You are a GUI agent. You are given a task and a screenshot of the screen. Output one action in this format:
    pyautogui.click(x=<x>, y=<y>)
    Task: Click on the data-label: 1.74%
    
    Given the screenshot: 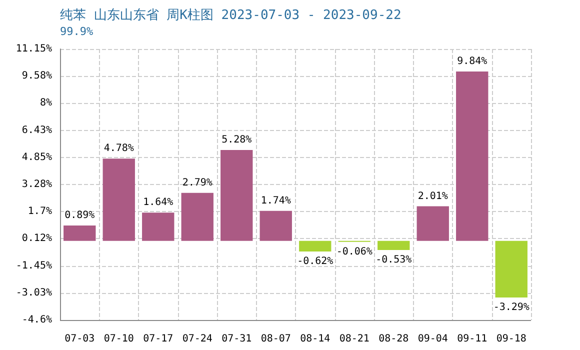 What is the action you would take?
    pyautogui.click(x=275, y=200)
    